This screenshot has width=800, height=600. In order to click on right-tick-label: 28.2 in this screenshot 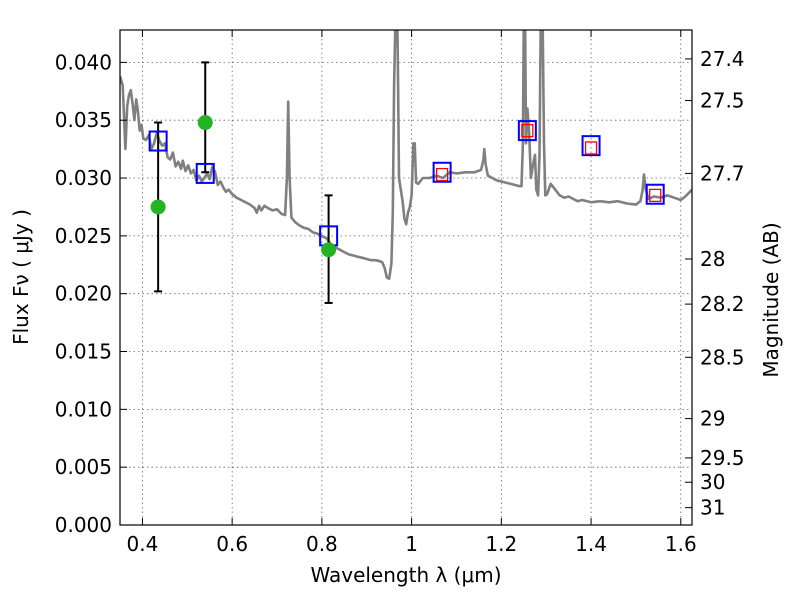, I will do `click(722, 304)`.